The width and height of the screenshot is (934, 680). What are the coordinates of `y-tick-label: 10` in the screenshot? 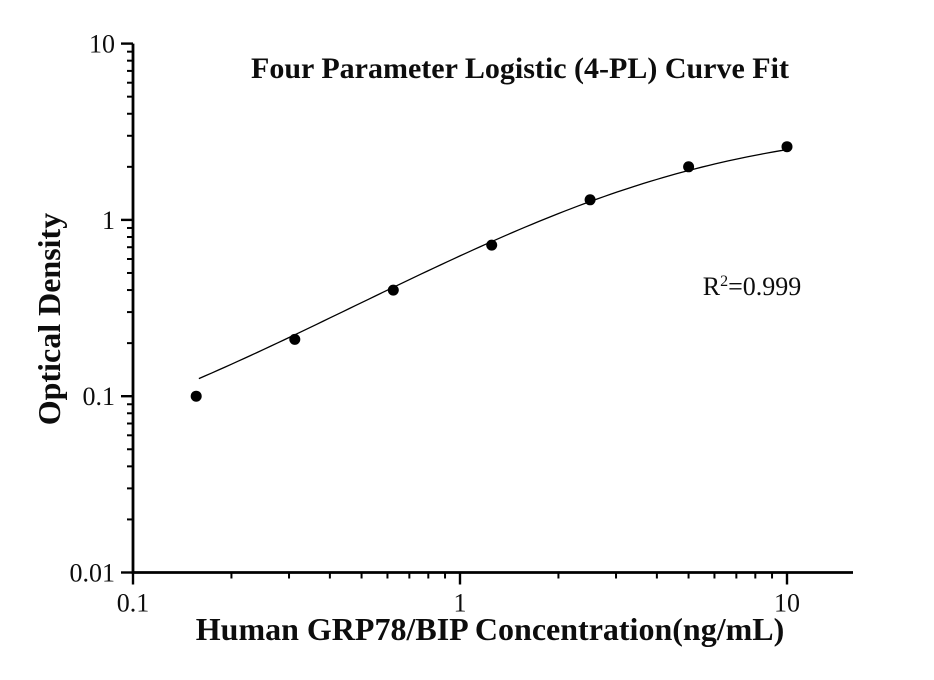 It's located at (102, 44).